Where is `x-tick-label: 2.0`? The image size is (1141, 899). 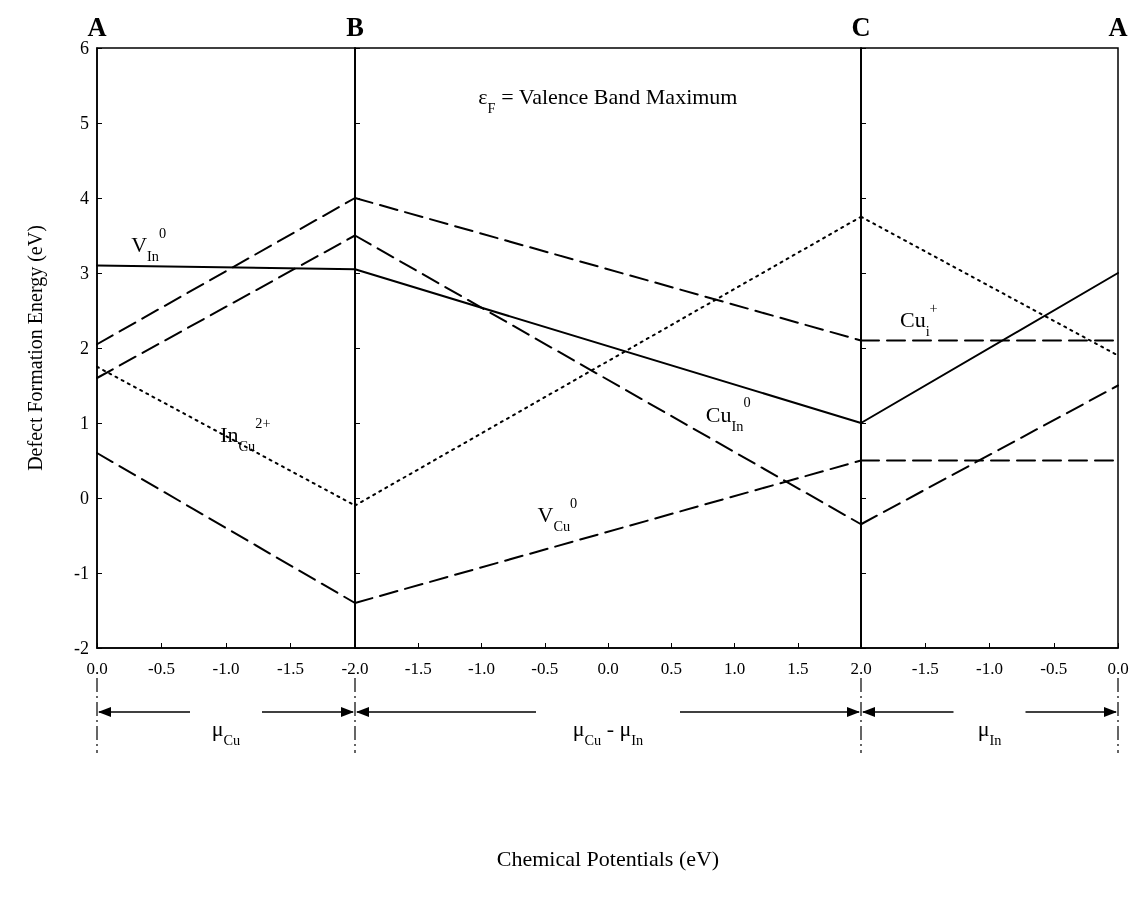 x-tick-label: 2.0 is located at coordinates (861, 668).